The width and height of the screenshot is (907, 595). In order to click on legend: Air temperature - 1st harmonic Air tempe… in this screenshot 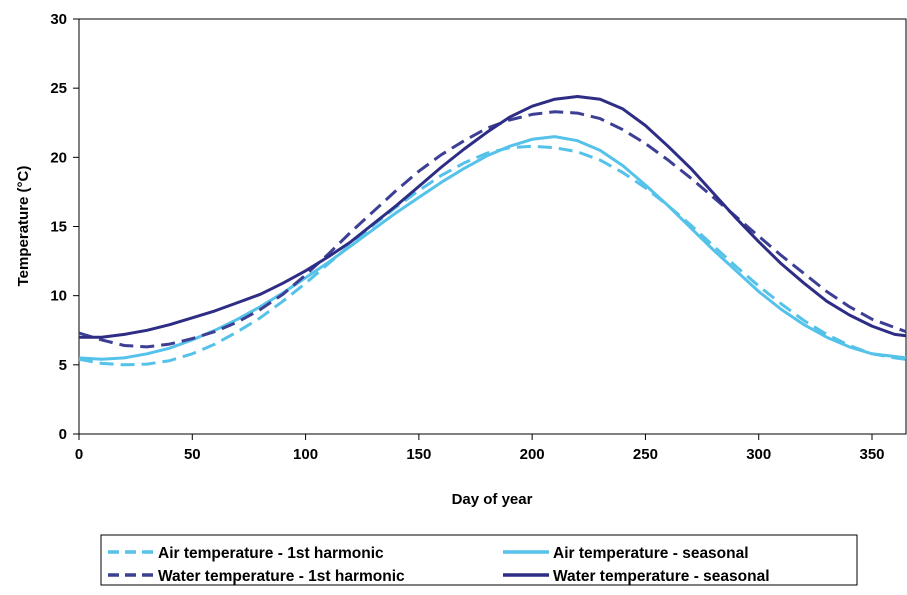, I will do `click(479, 560)`.